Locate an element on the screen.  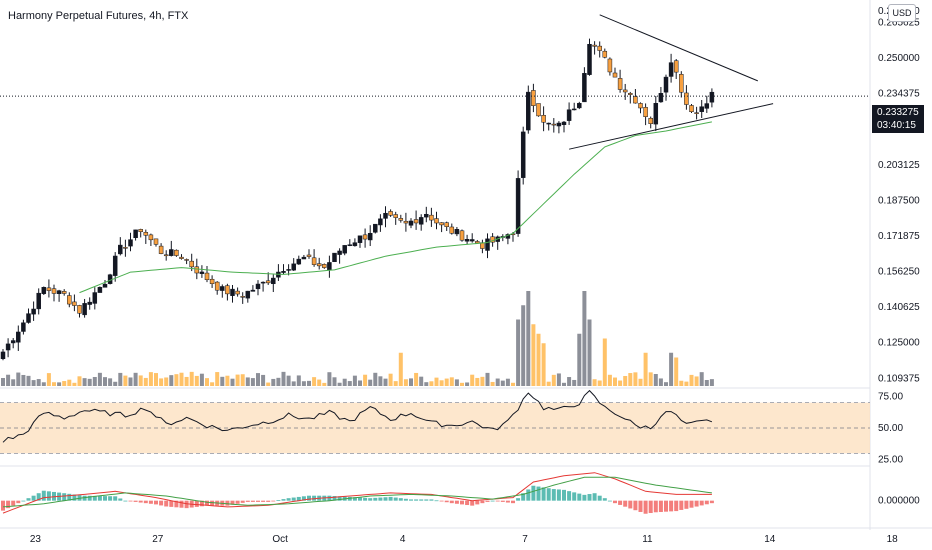
currency-button: USD is located at coordinates (902, 13).